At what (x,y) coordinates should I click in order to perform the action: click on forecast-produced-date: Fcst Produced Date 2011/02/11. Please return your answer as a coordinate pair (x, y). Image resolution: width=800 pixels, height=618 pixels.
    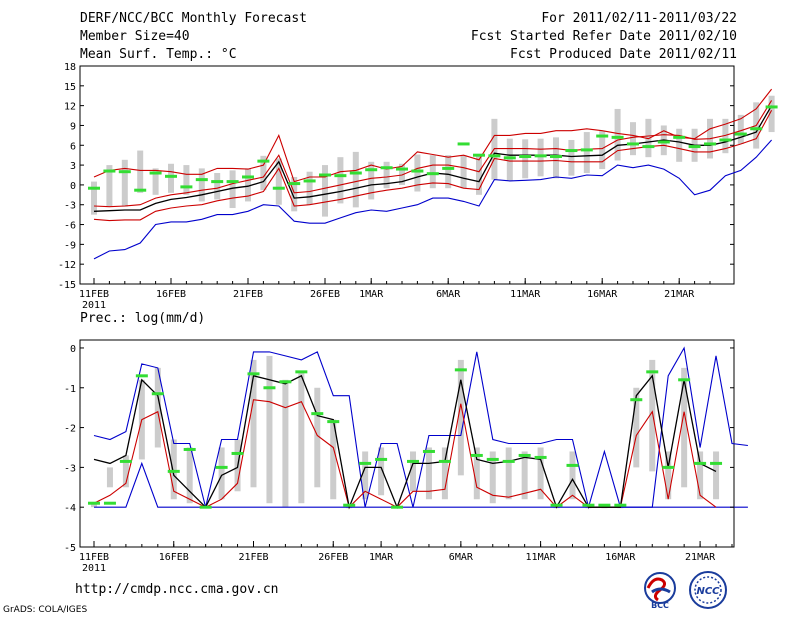
    Looking at the image, I should click on (623, 54).